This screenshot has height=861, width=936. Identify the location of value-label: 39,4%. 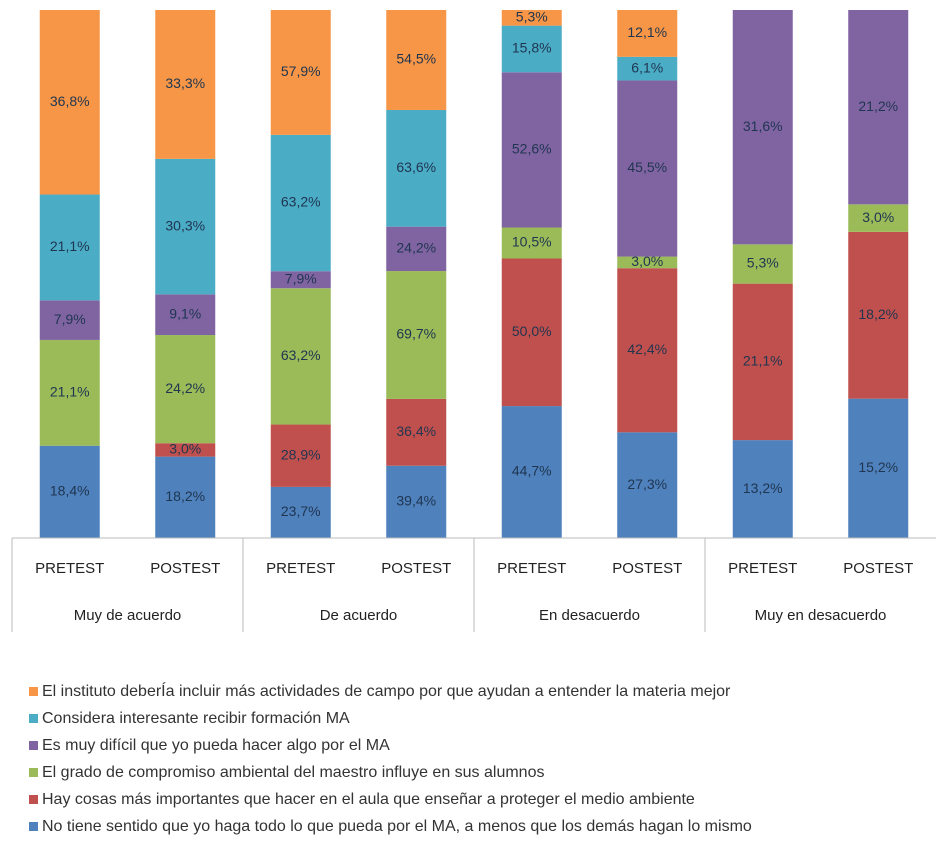
(416, 501).